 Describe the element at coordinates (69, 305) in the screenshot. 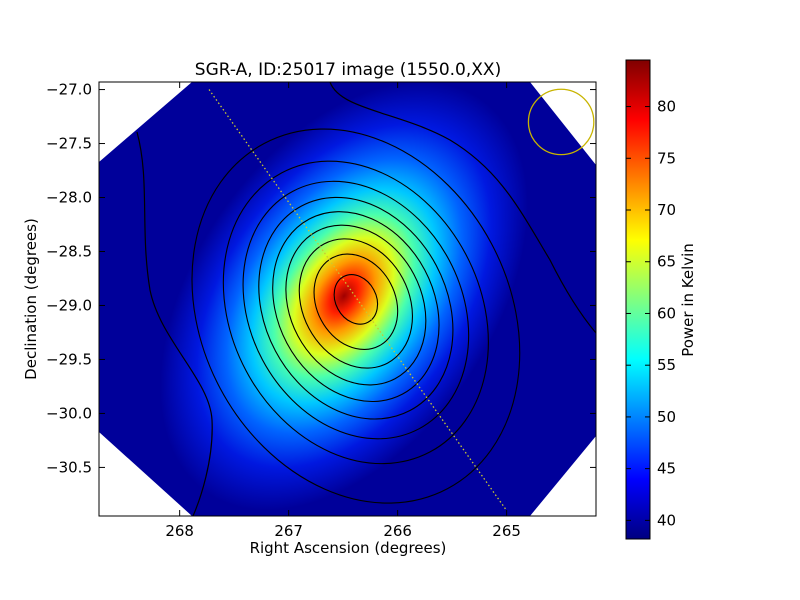

I see `y-tick-label: −29.0` at that location.